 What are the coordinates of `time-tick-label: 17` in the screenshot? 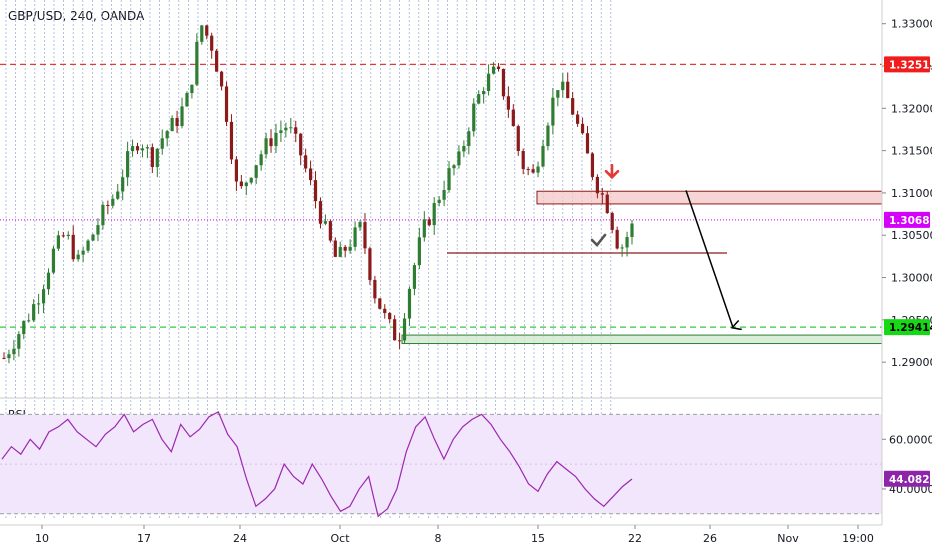 It's located at (144, 538).